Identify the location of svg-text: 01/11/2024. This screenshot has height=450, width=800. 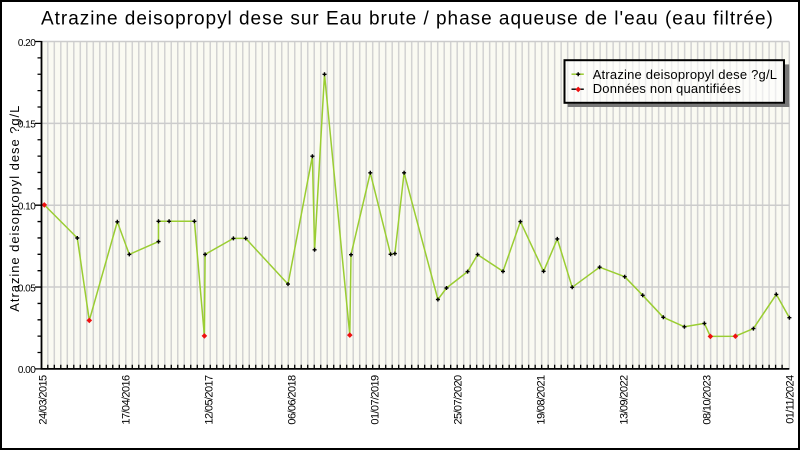
(791, 399).